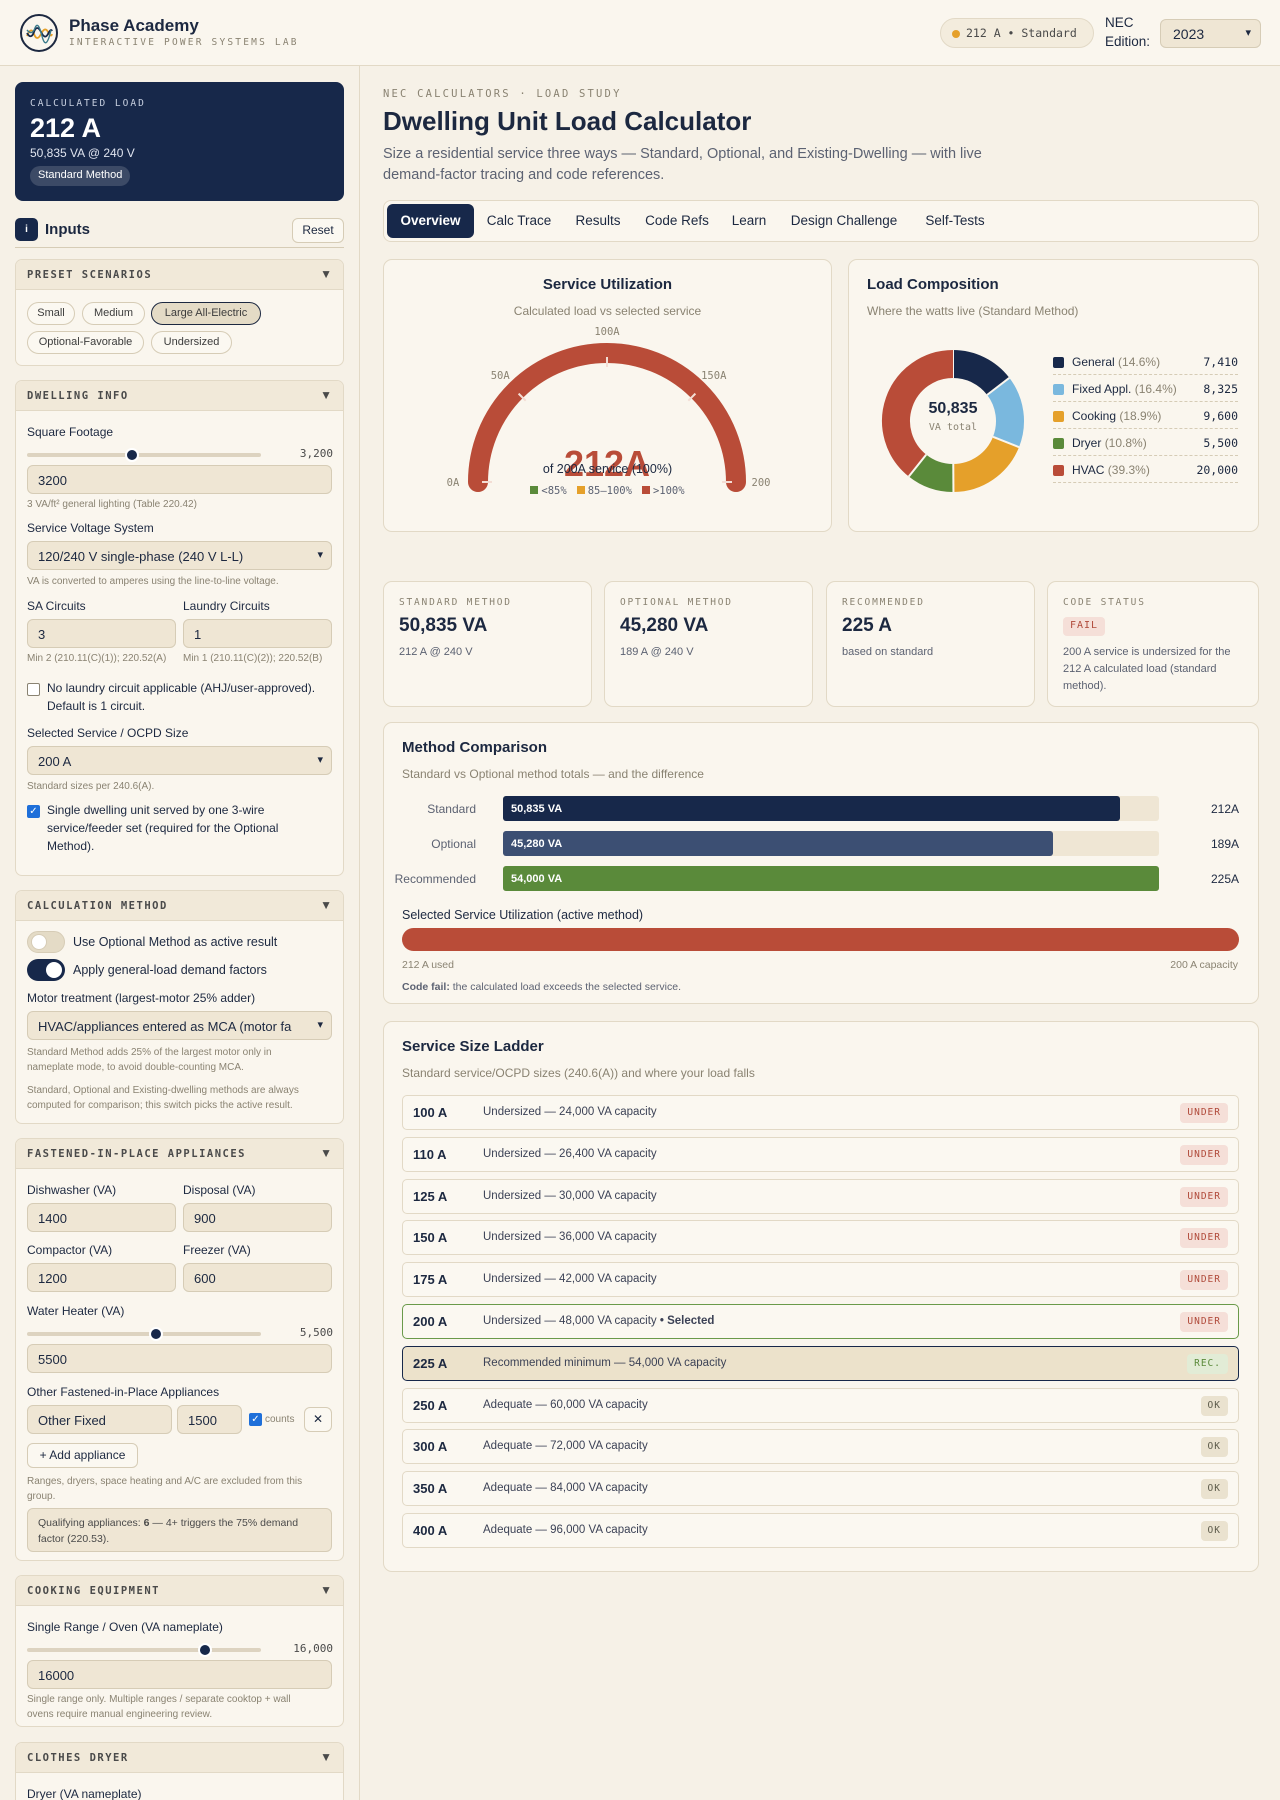 This screenshot has height=1800, width=1280. Describe the element at coordinates (144, 1650) in the screenshot. I see `range-slider` at that location.